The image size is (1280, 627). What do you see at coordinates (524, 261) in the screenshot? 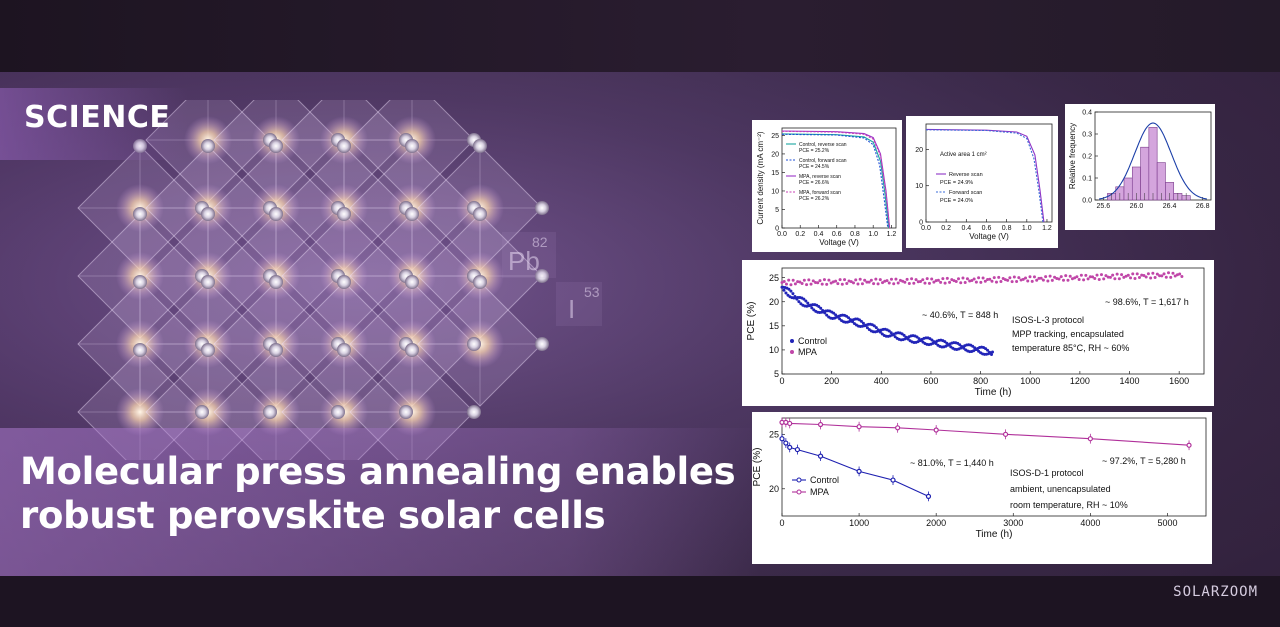
I see `element-symbol: Pb` at bounding box center [524, 261].